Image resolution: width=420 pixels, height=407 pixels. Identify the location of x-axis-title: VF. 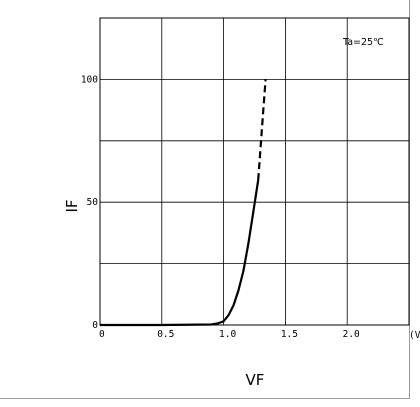
(255, 380).